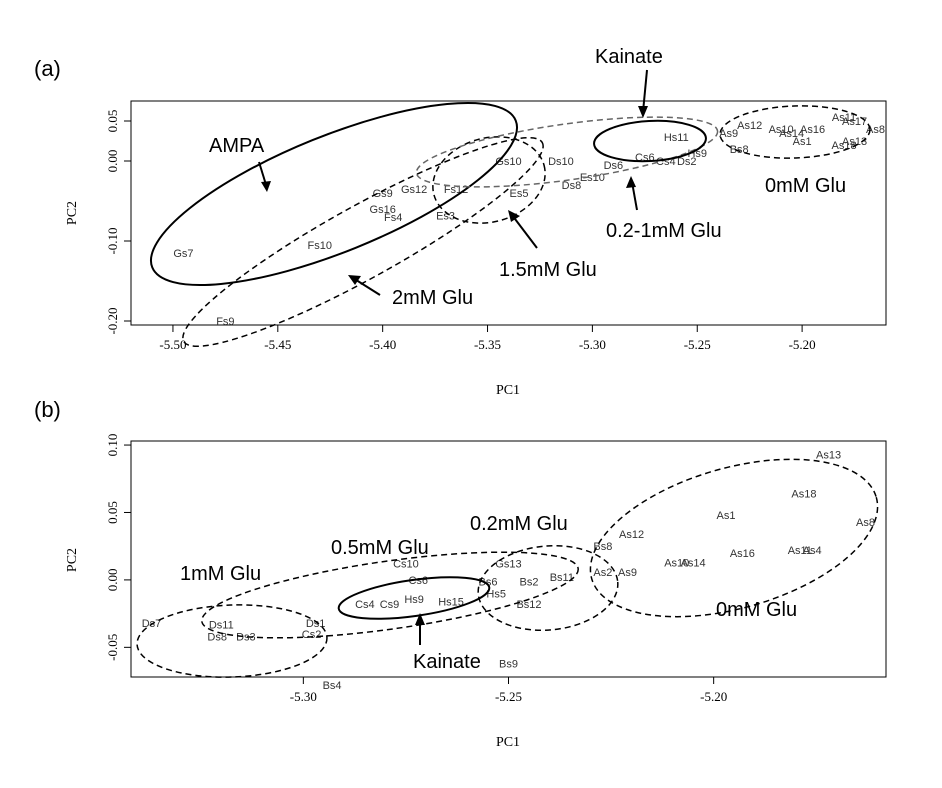 This screenshot has height=788, width=942. I want to click on data-point-label: Hs15, so click(451, 602).